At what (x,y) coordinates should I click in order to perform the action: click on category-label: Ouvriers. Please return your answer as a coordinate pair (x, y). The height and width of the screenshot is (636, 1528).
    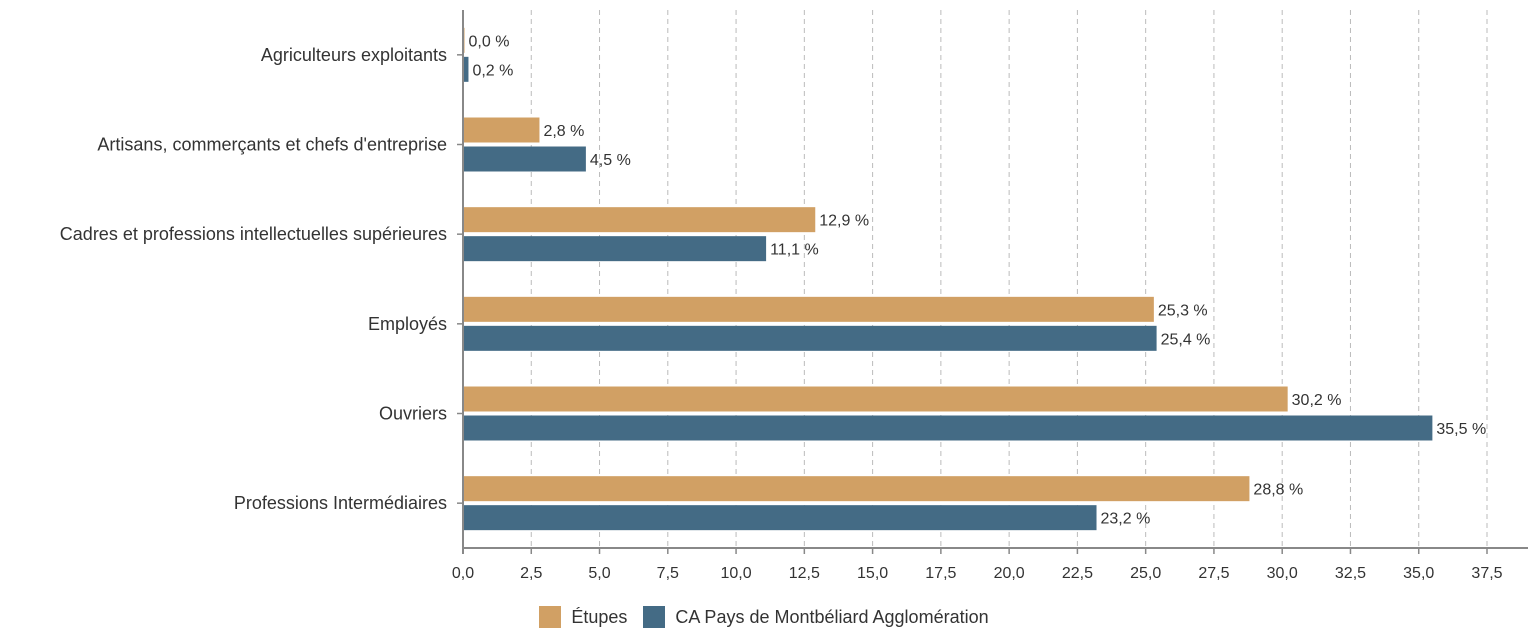
    Looking at the image, I should click on (413, 414).